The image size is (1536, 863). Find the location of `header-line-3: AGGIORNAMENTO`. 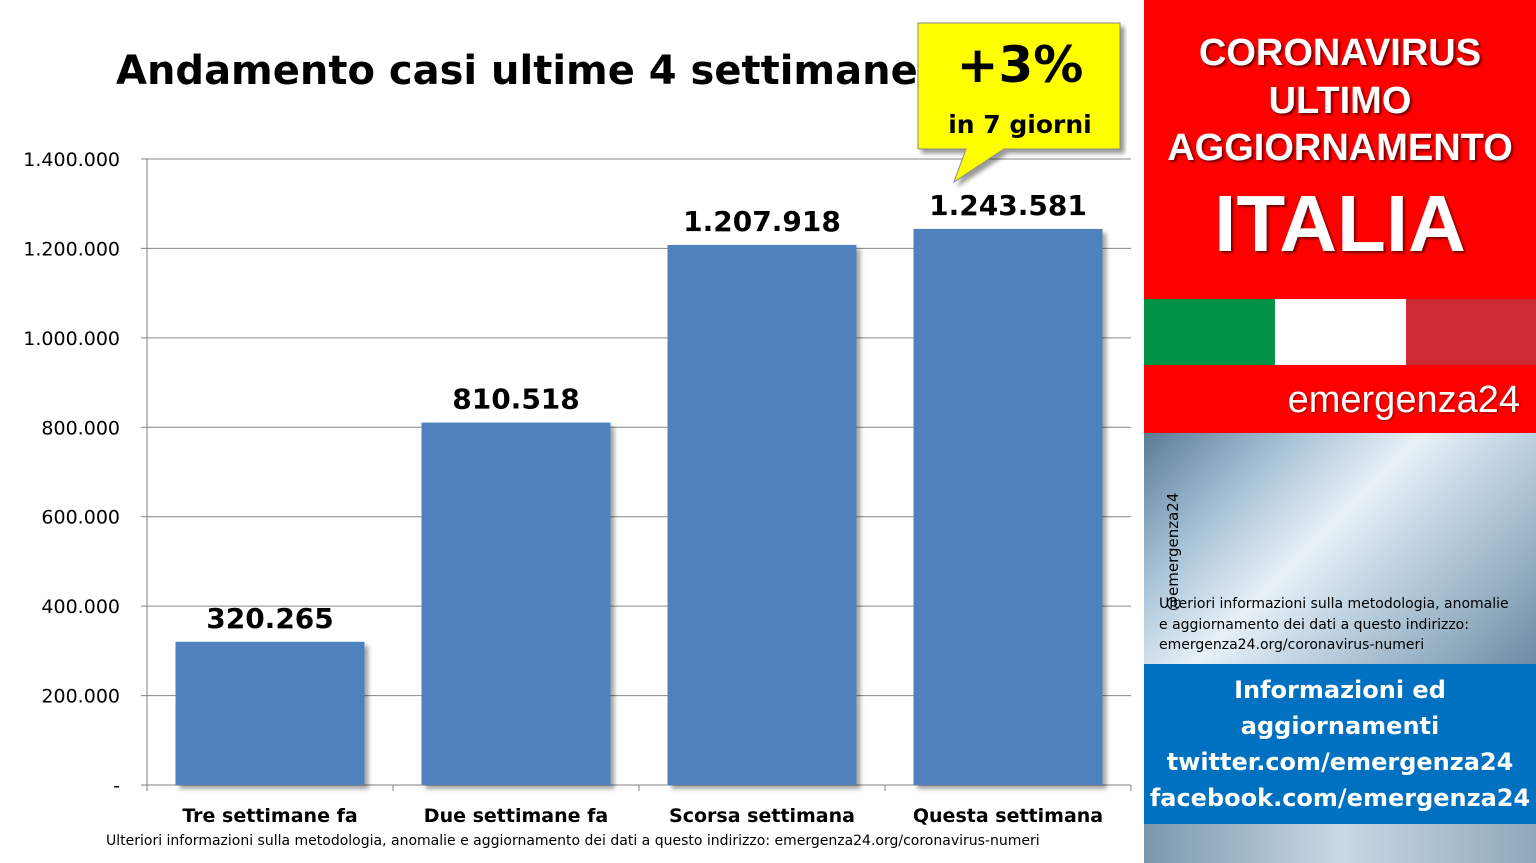

header-line-3: AGGIORNAMENTO is located at coordinates (1340, 148).